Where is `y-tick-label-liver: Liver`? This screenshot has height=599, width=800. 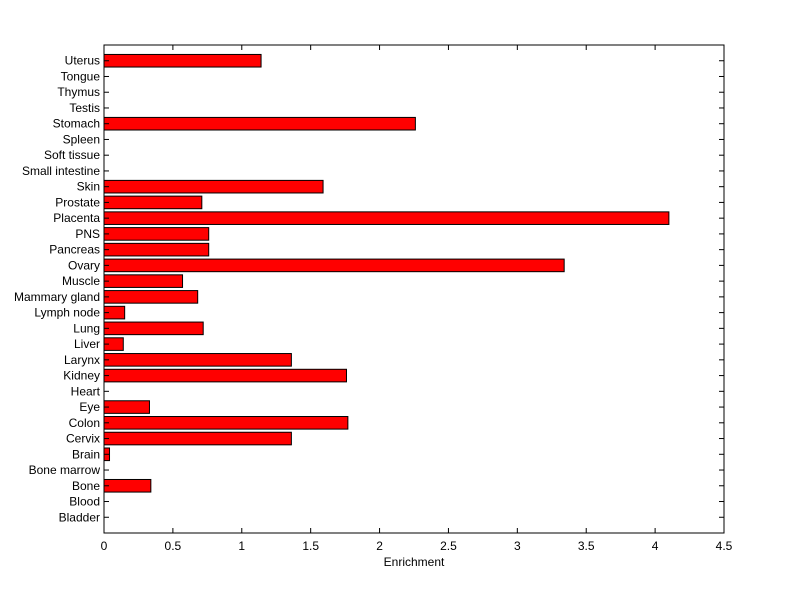 y-tick-label-liver: Liver is located at coordinates (87, 344).